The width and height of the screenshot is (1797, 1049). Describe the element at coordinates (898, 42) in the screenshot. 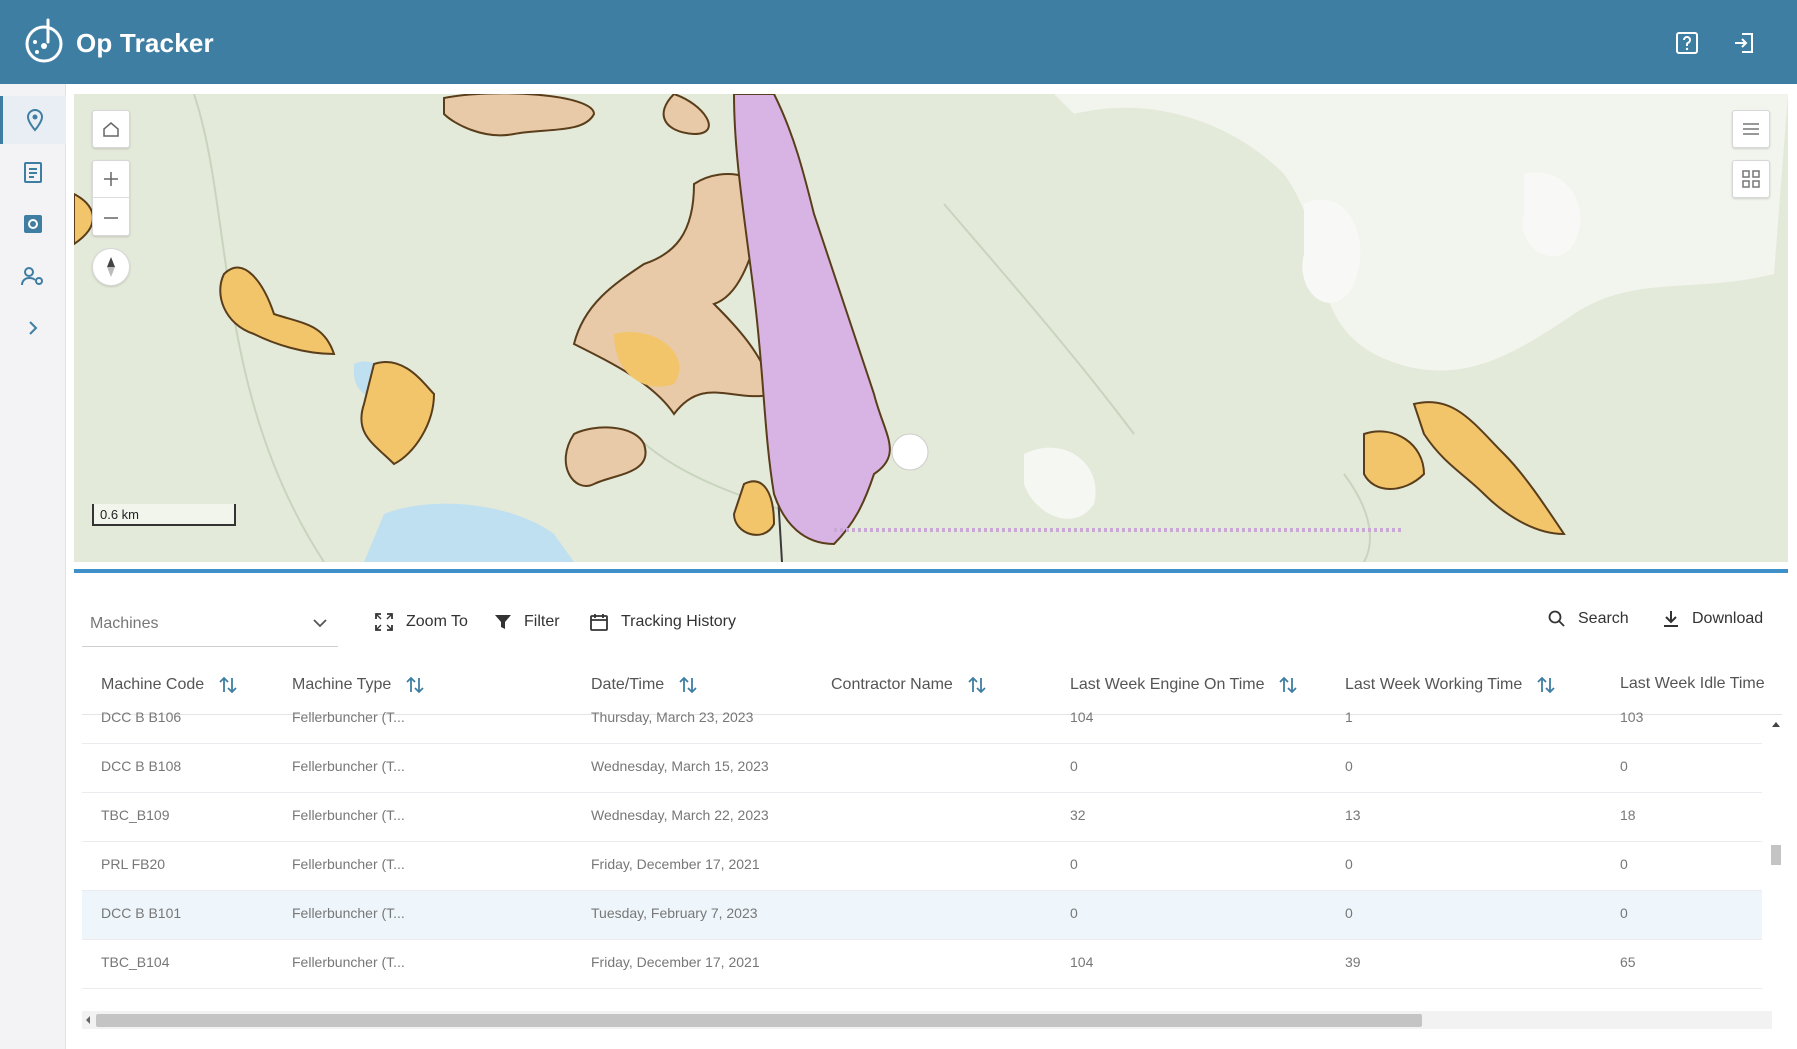

I see `app-header: Op Tracker` at that location.